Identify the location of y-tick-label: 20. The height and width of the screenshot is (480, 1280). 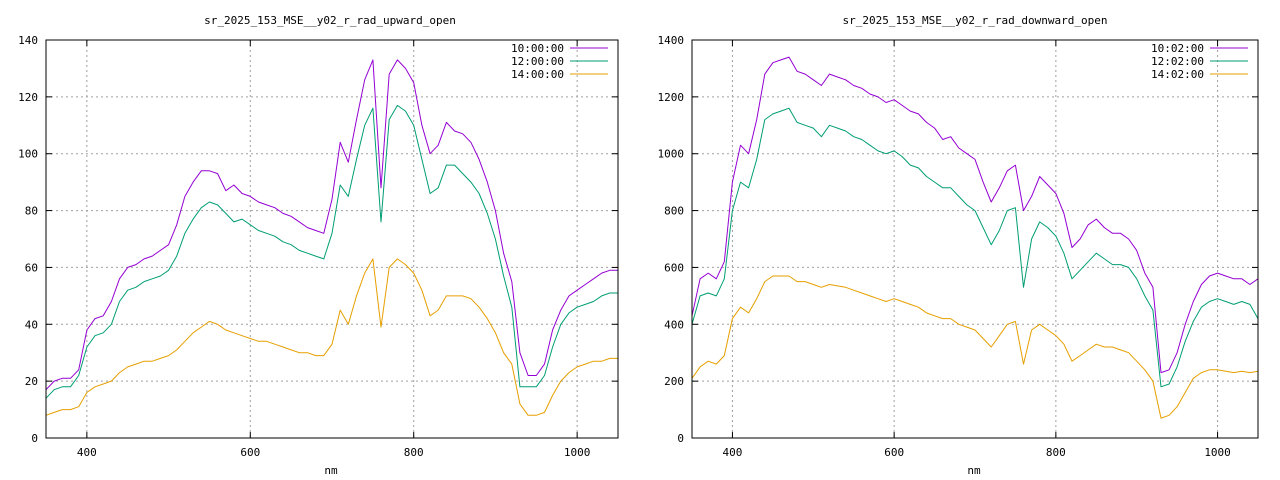
(31, 381).